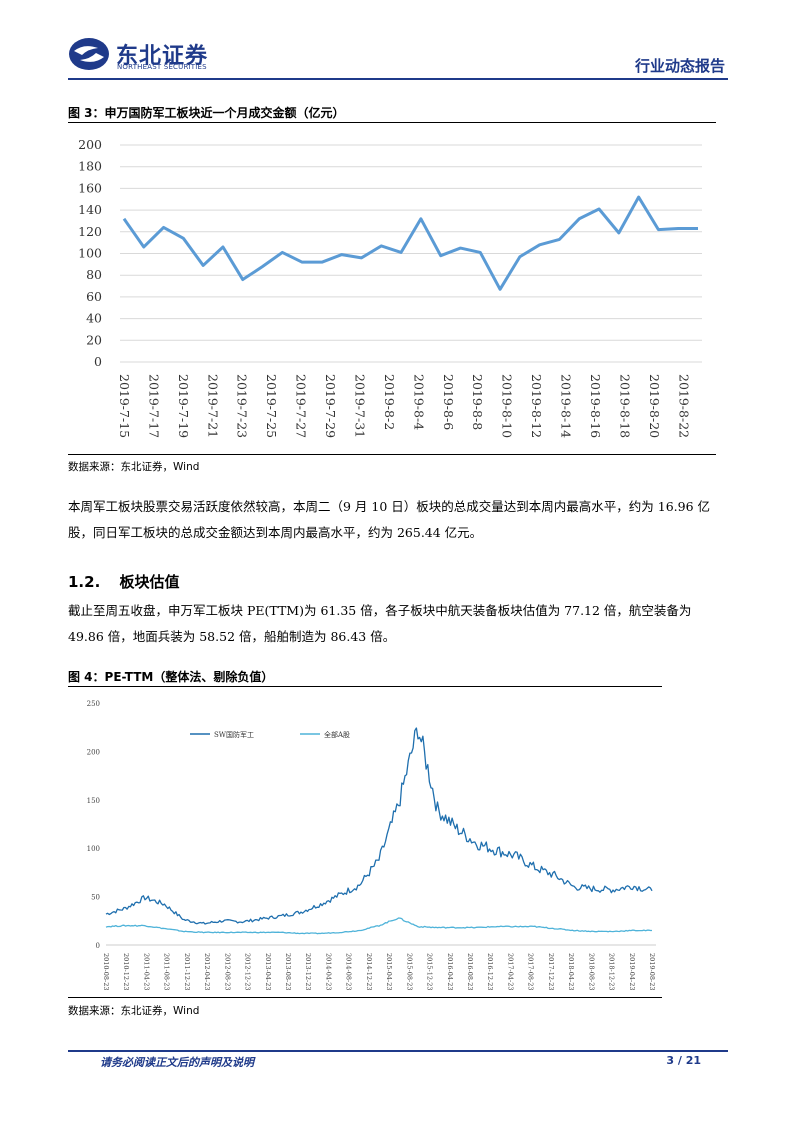  Describe the element at coordinates (591, 971) in the screenshot. I see `chart2-x-tick-label: 2018-08-23` at that location.